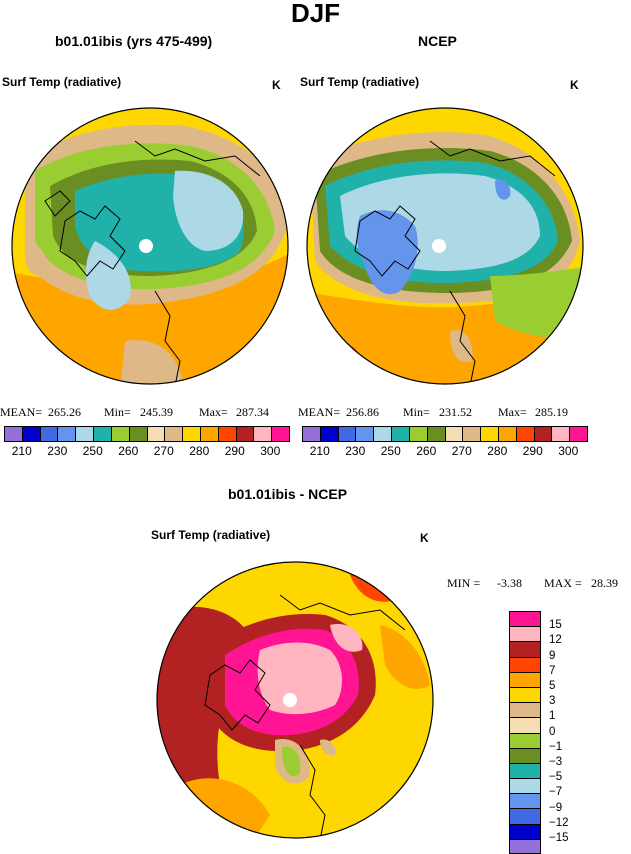 The height and width of the screenshot is (854, 631). Describe the element at coordinates (563, 583) in the screenshot. I see `diff-max-label: MAX =` at that location.